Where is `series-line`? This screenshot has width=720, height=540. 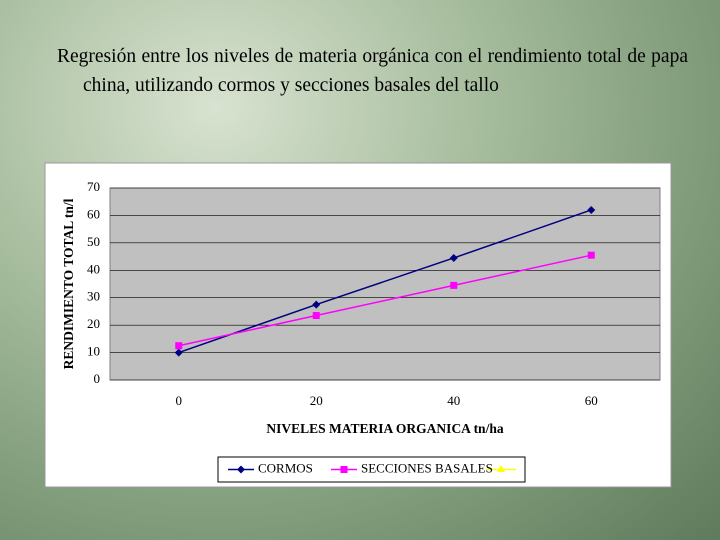
series-line is located at coordinates (385, 300).